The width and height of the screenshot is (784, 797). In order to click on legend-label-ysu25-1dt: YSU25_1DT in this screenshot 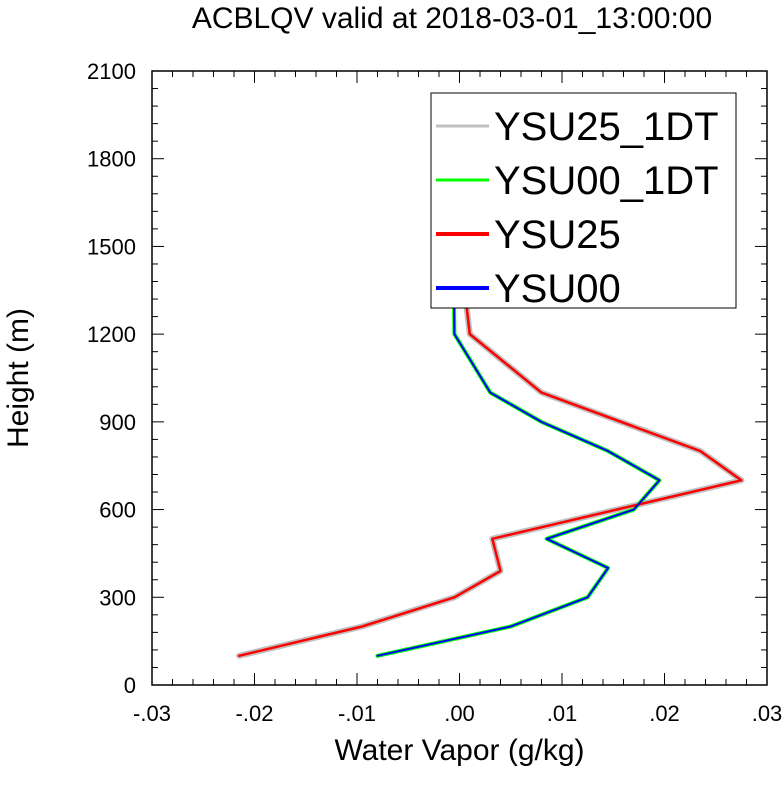, I will do `click(606, 127)`.